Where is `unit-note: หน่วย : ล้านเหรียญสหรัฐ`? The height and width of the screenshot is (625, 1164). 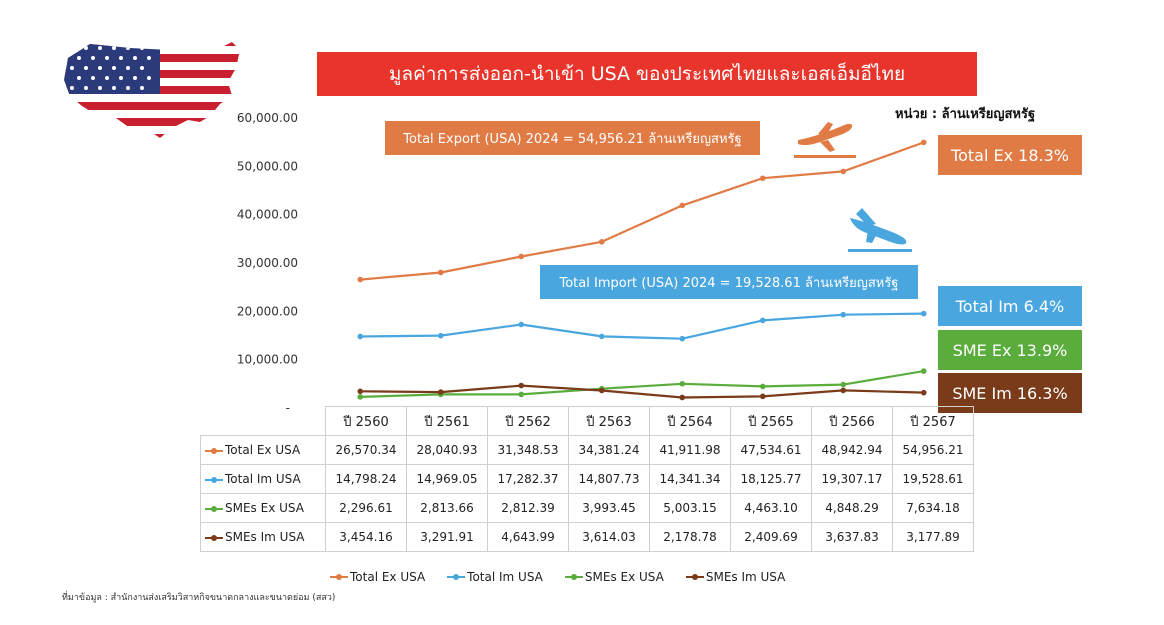
unit-note: หน่วย : ล้านเหรียญสหรัฐ is located at coordinates (965, 114).